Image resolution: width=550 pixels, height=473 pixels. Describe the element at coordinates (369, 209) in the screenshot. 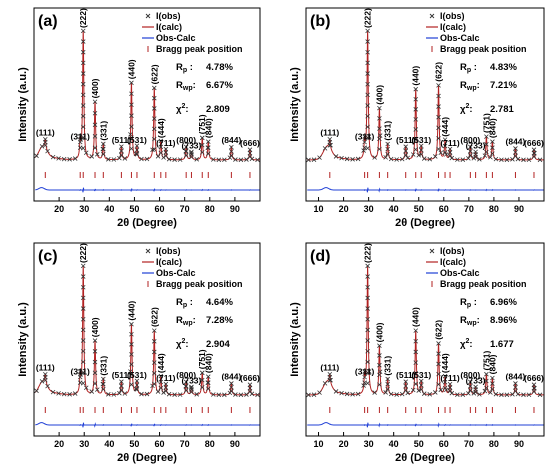

I see `x-tick-label: 30` at that location.